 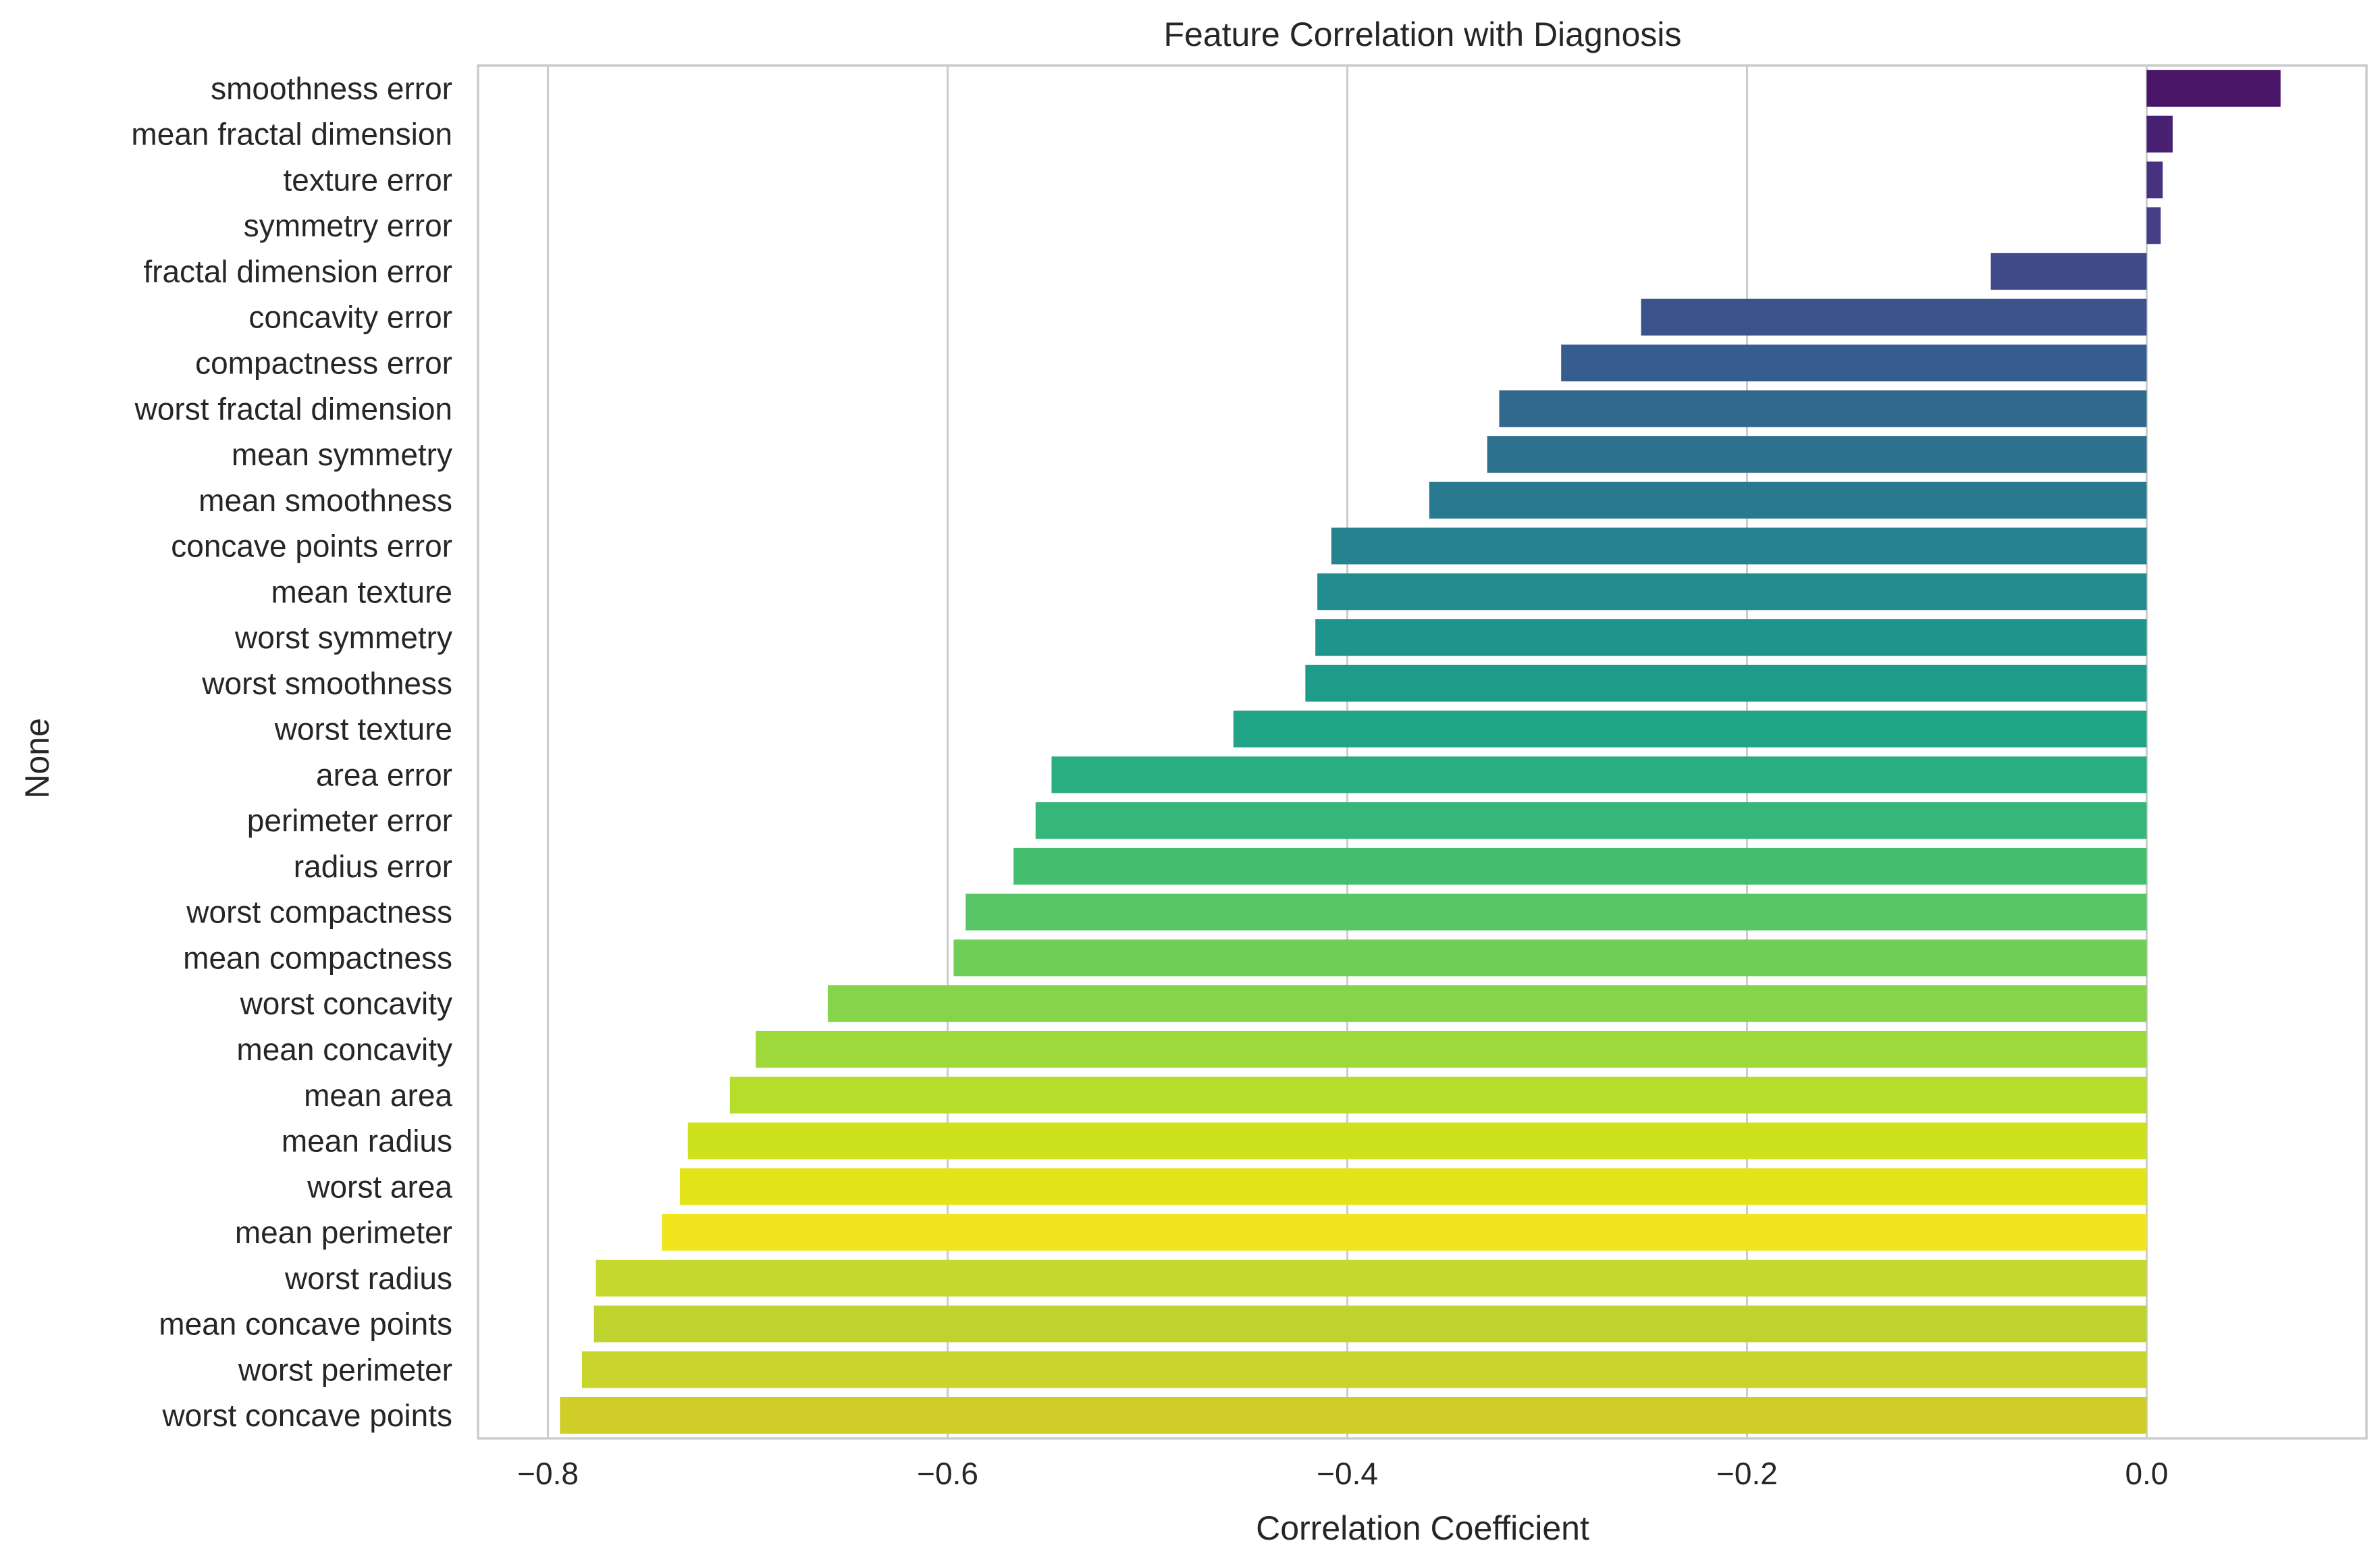 I want to click on y-tick-label: mean texture, so click(x=361, y=591).